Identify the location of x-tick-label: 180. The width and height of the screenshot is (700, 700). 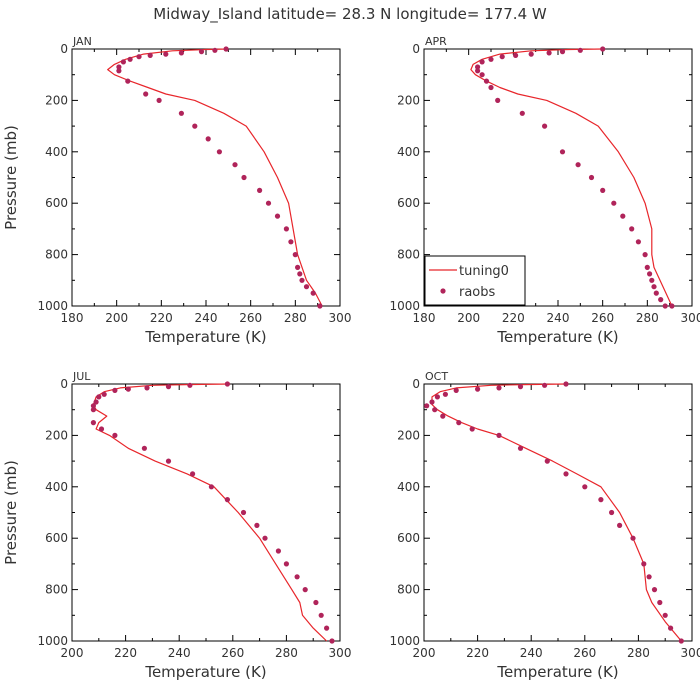
(72, 318).